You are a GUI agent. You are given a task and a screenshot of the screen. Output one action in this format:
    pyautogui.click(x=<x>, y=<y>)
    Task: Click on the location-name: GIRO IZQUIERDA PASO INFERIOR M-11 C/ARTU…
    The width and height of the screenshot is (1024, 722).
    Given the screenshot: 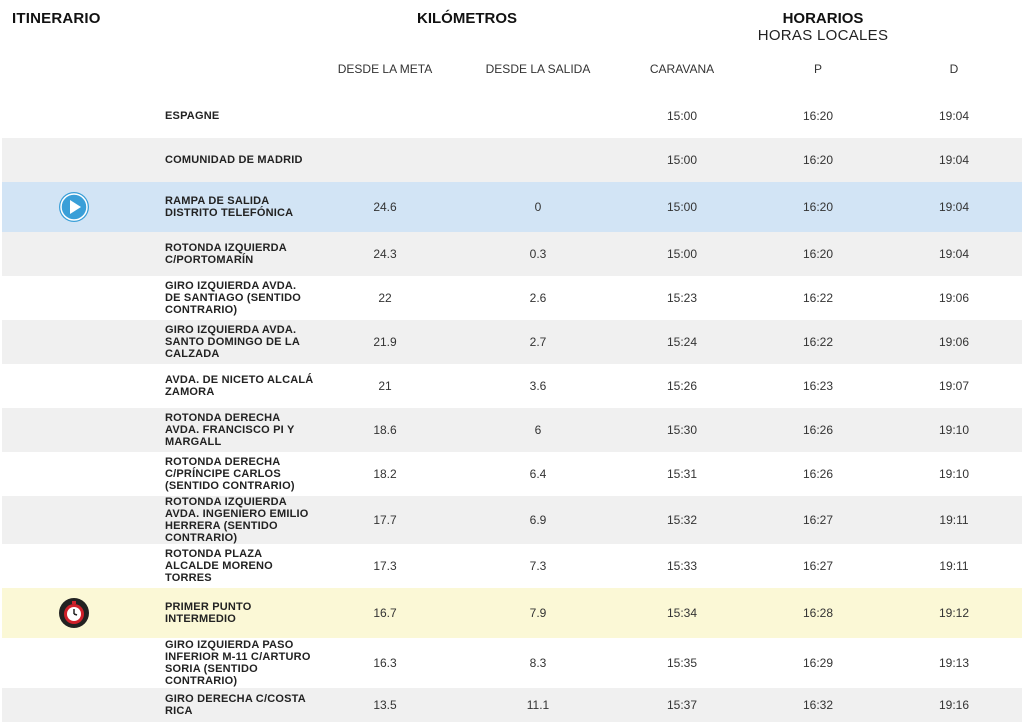 What is the action you would take?
    pyautogui.click(x=238, y=663)
    